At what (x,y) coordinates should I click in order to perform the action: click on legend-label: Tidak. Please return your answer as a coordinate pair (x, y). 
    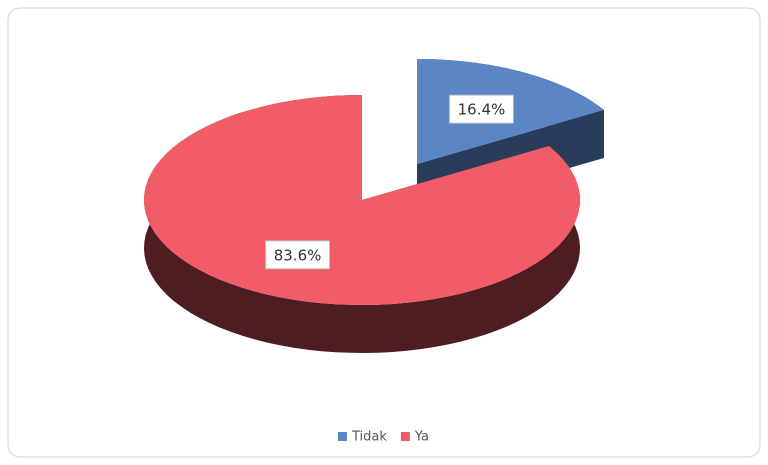
    Looking at the image, I should click on (369, 437).